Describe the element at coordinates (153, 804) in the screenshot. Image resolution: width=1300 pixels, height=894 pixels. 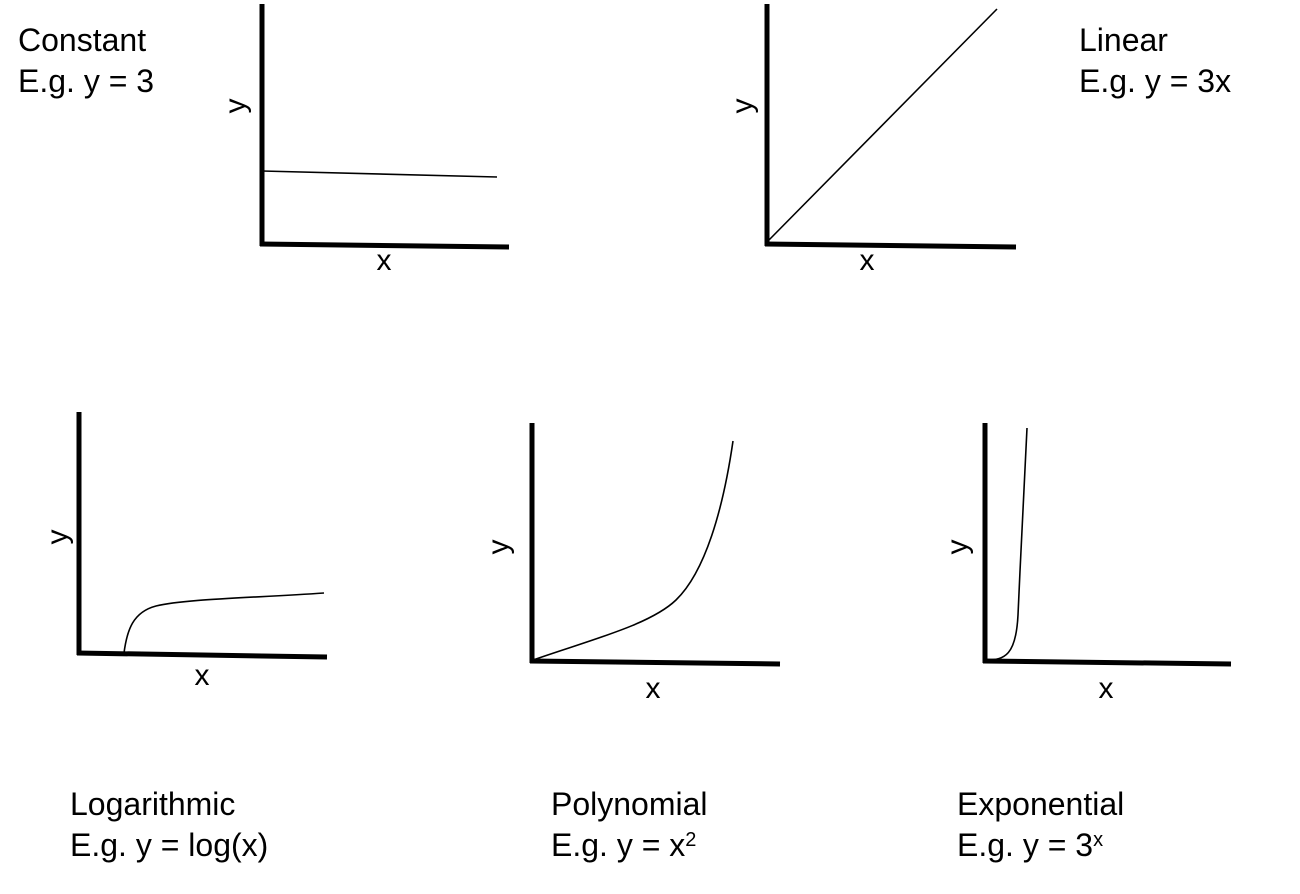
I see `caption-logarithmic-name: Logarithmic` at that location.